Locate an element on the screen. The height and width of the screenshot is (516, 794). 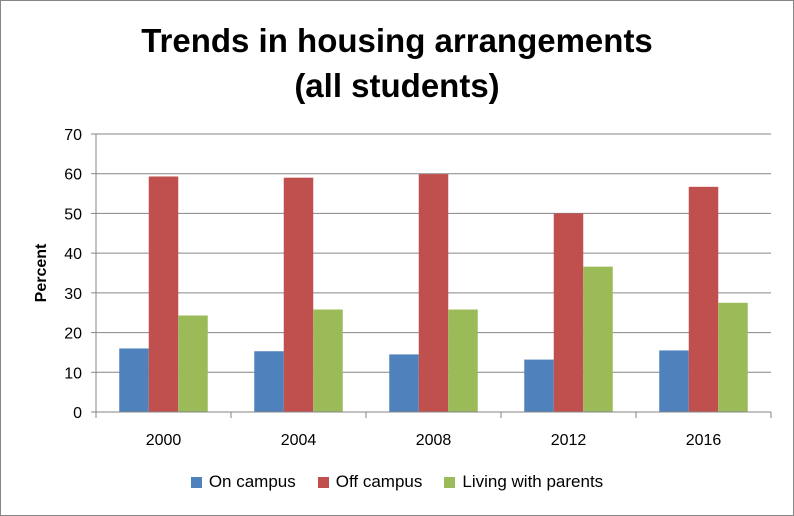
bar-on-campus-2008 is located at coordinates (404, 383).